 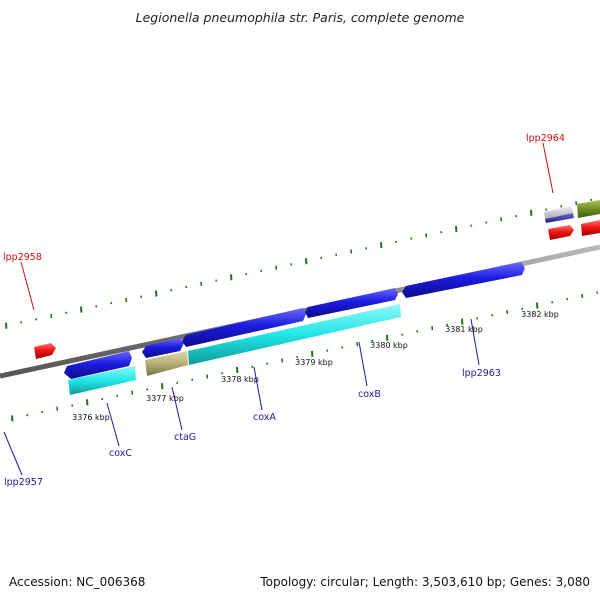 What do you see at coordinates (77, 582) in the screenshot?
I see `footer-accession: Accession: NC_006368` at bounding box center [77, 582].